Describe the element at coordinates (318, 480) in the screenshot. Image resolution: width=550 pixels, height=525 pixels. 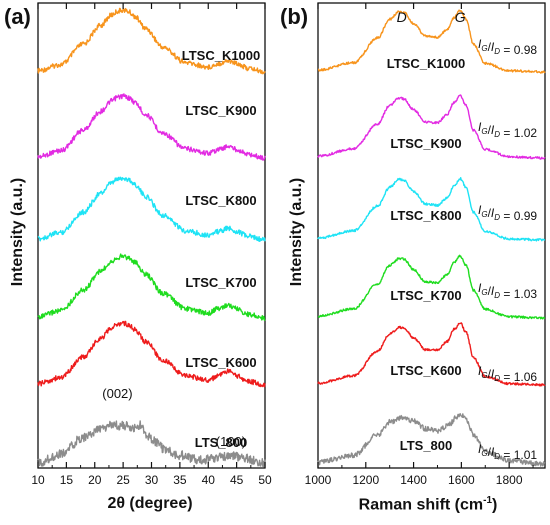
I see `x-tick-label: 1000` at that location.